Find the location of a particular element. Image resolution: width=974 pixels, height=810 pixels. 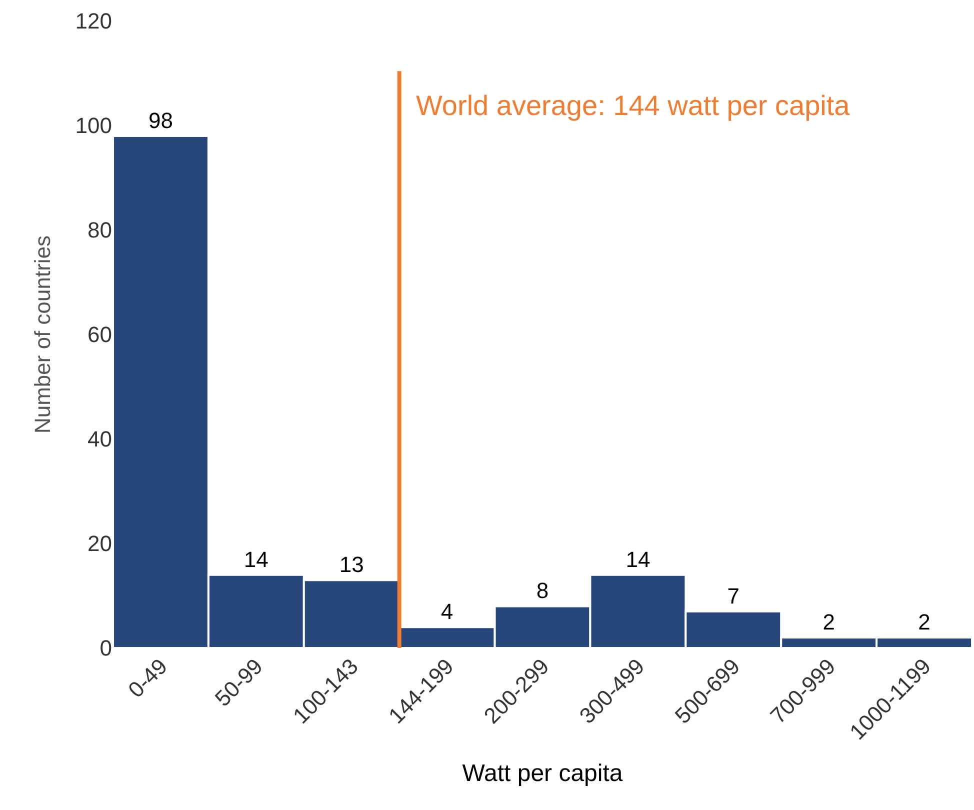

y-tick-label: 60 is located at coordinates (100, 335).